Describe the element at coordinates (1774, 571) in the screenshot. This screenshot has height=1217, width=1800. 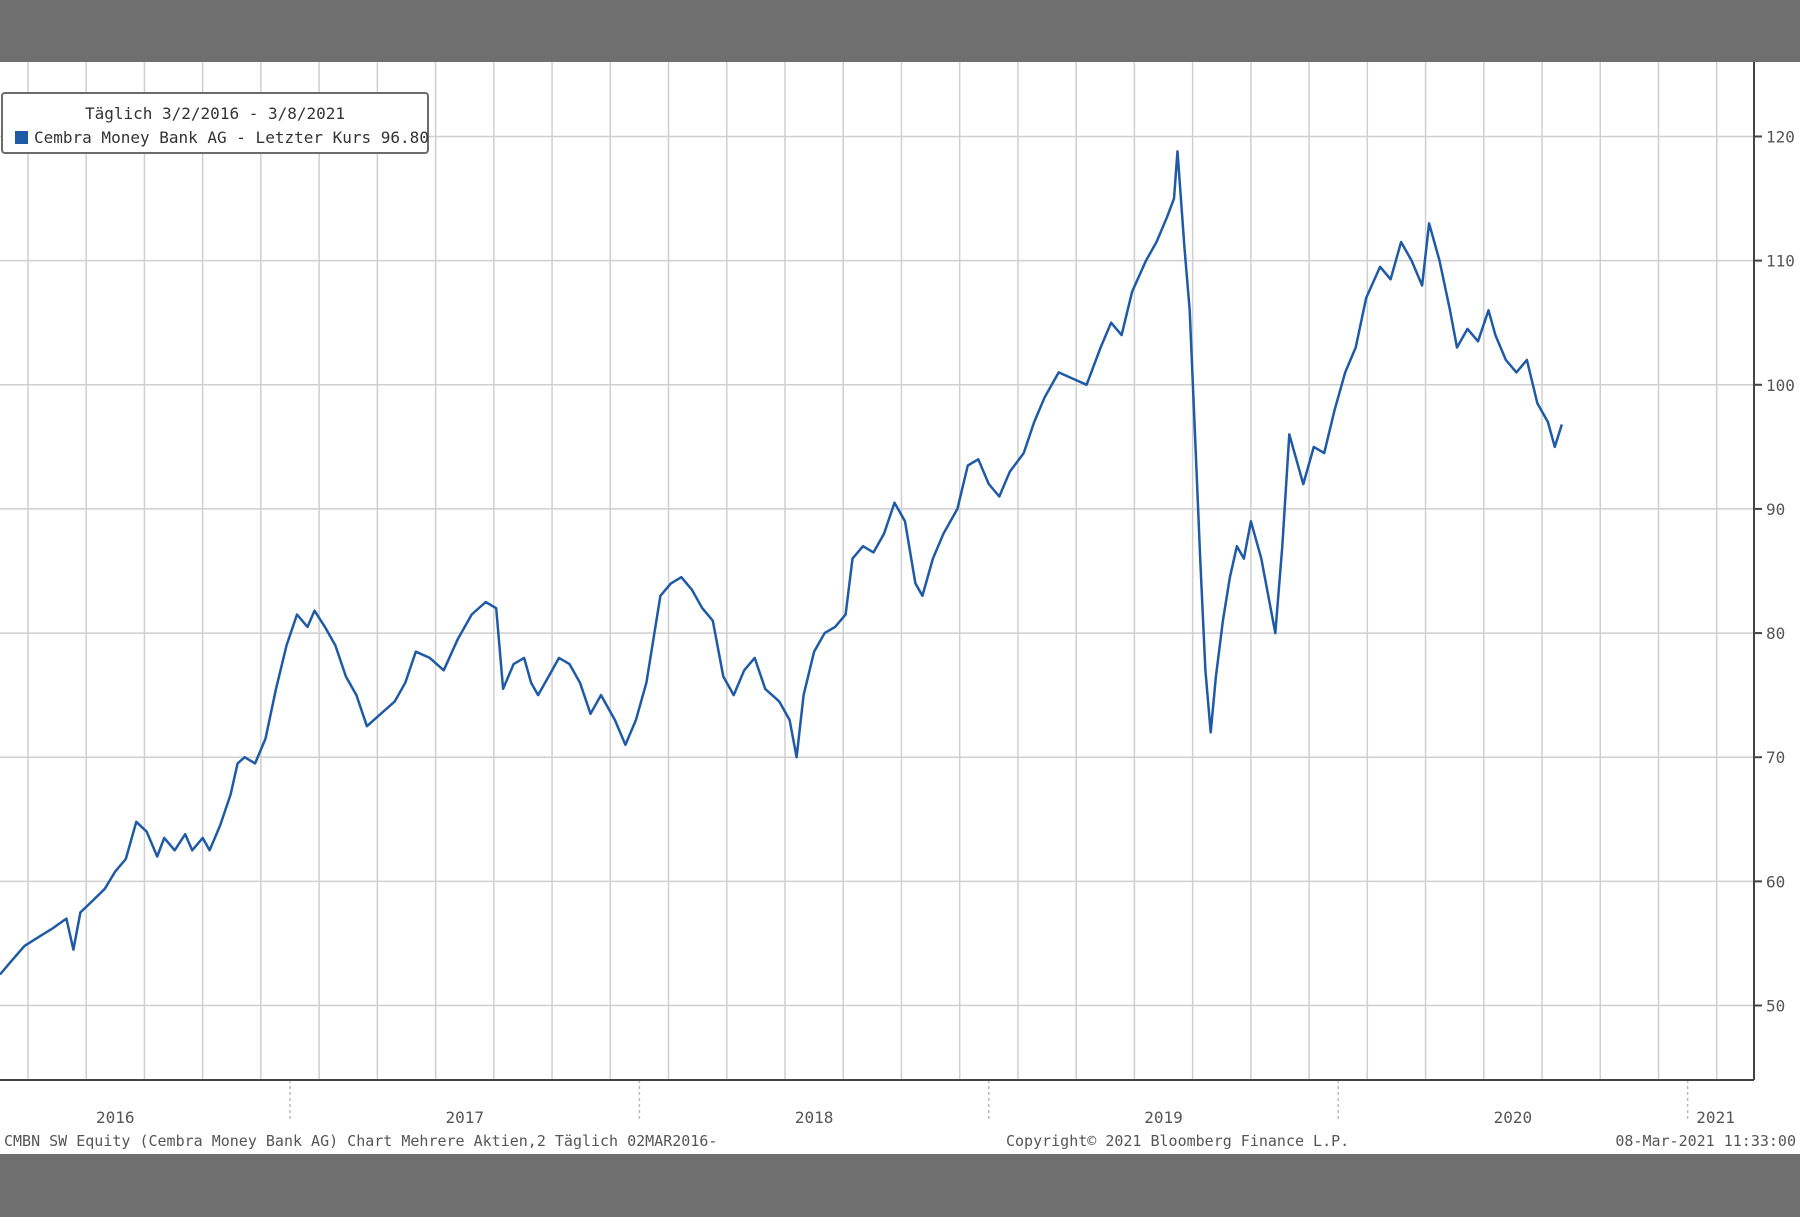
I see `y-axis-ticks: 50 60 70 80 90 100 110 120` at that location.